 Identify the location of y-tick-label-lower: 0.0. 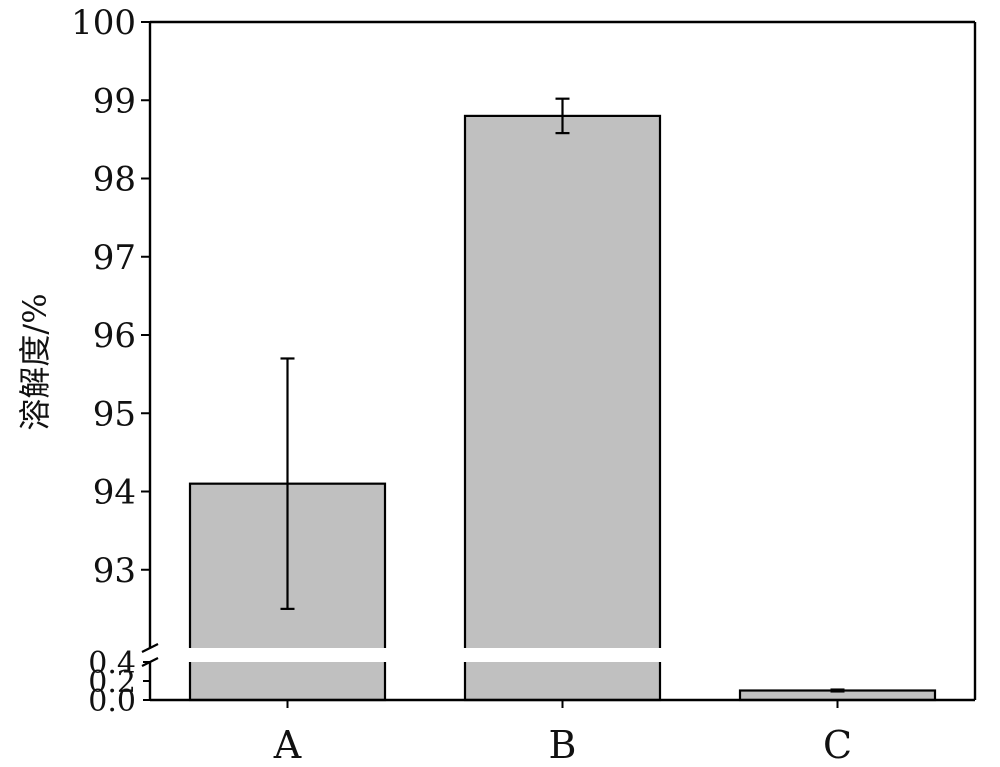
(112, 701).